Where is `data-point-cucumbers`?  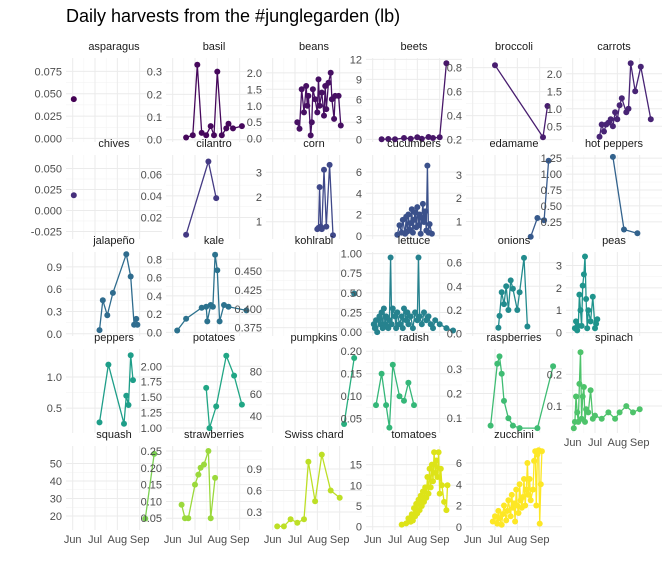
data-point-cucumbers is located at coordinates (429, 224).